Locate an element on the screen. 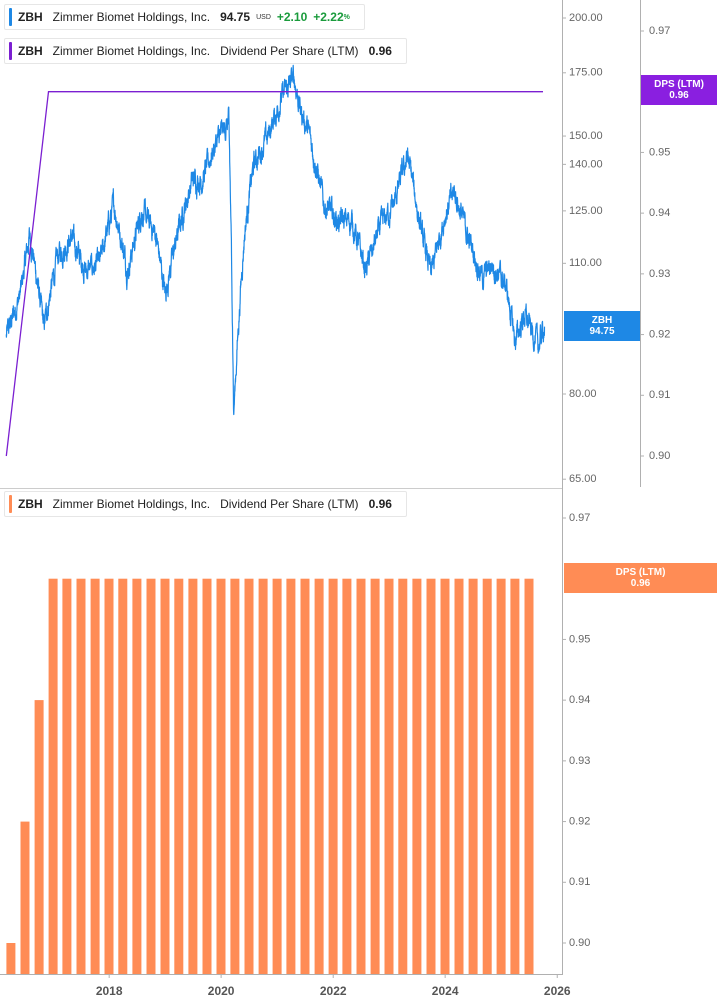 The height and width of the screenshot is (1005, 717). badge-value: 94.75 is located at coordinates (602, 331).